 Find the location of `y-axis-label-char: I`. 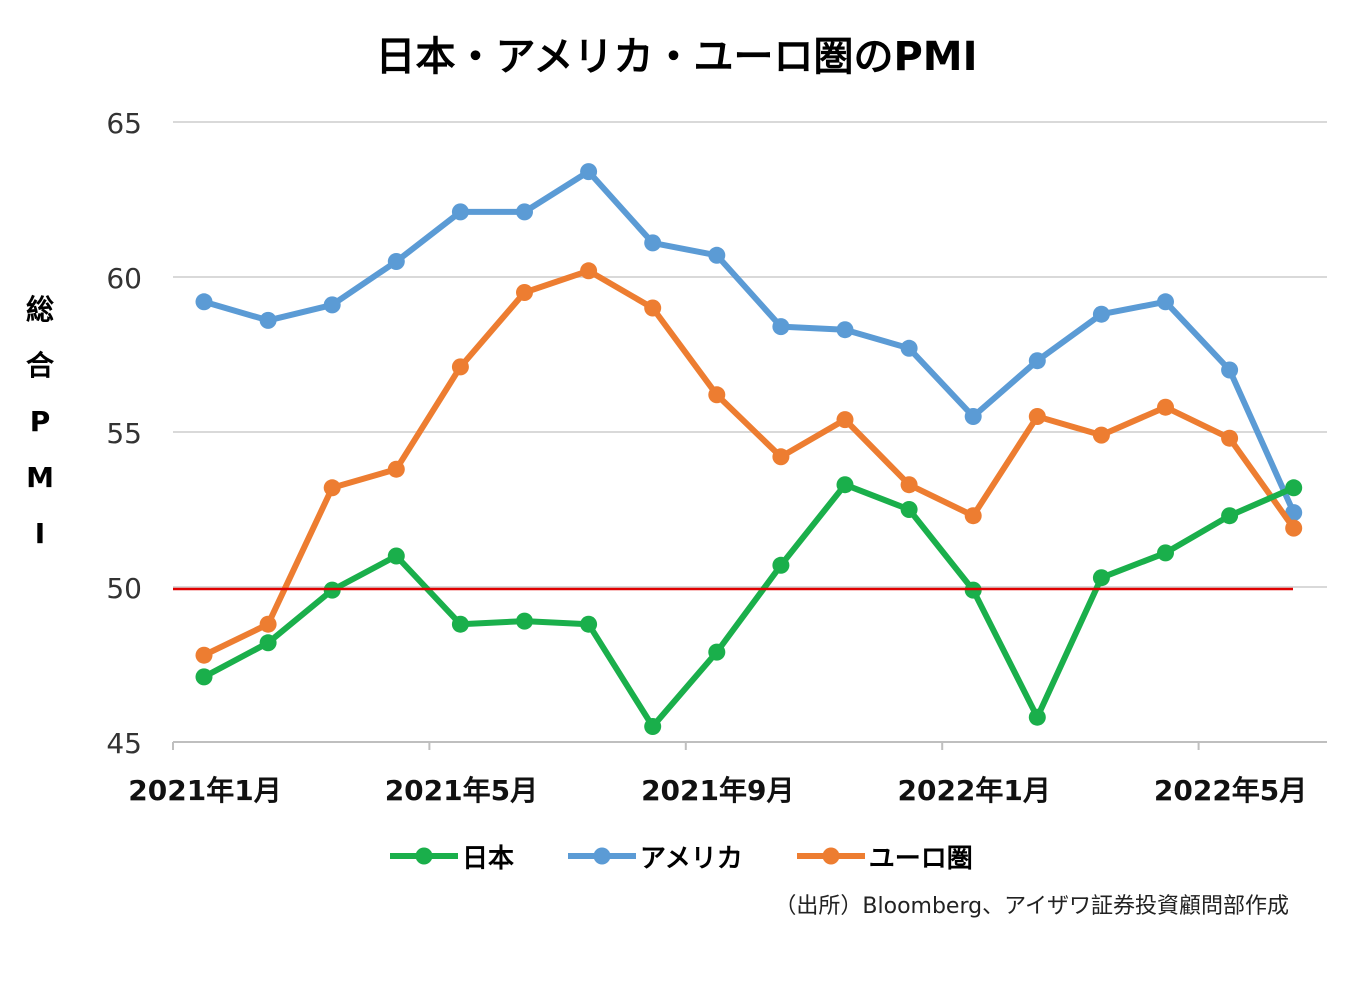

y-axis-label-char: I is located at coordinates (40, 533).